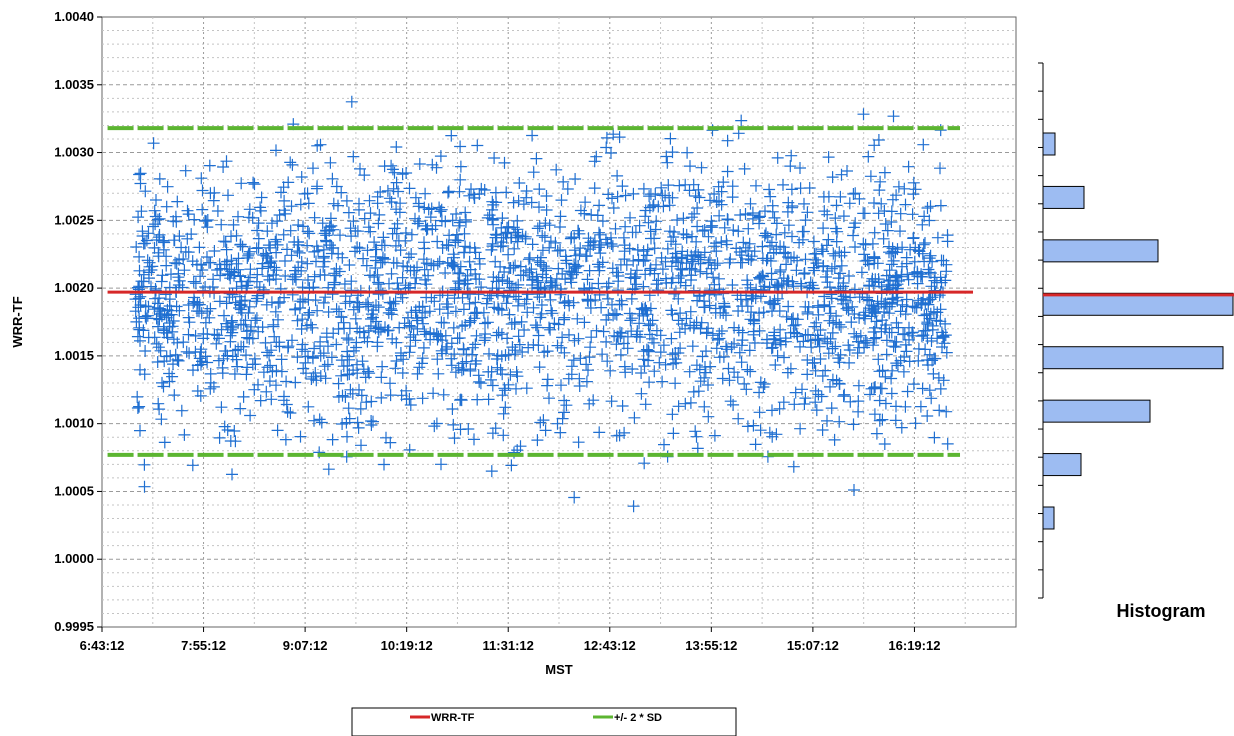 Image resolution: width=1234 pixels, height=736 pixels. Describe the element at coordinates (74, 423) in the screenshot. I see `y-tick-label: 1.0010` at that location.